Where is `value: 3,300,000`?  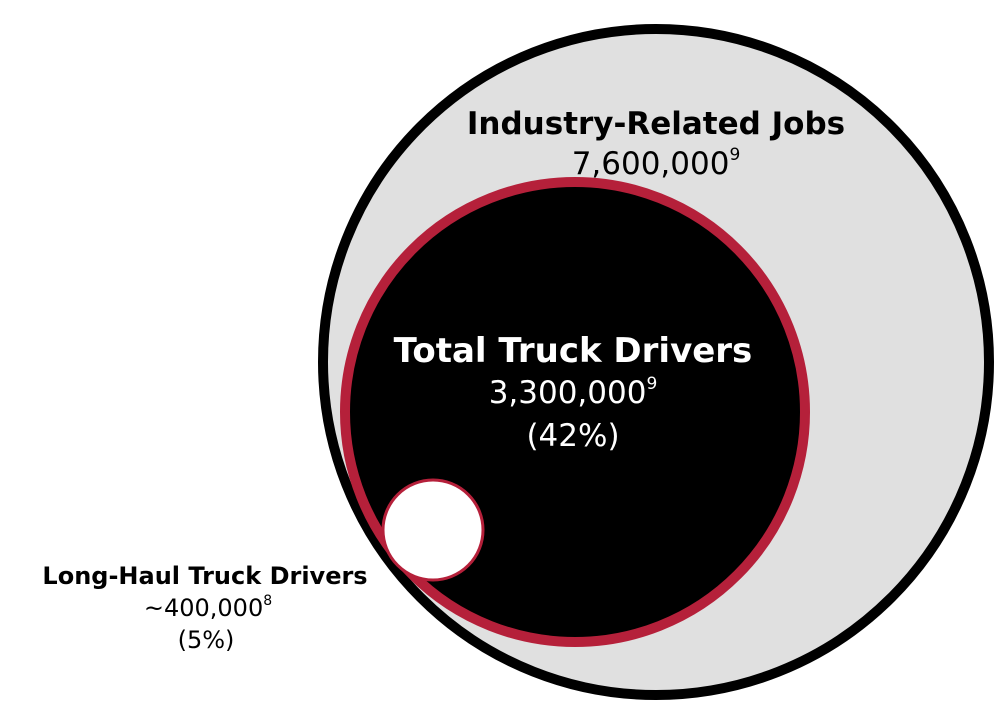
value: 3,300,000 is located at coordinates (568, 393).